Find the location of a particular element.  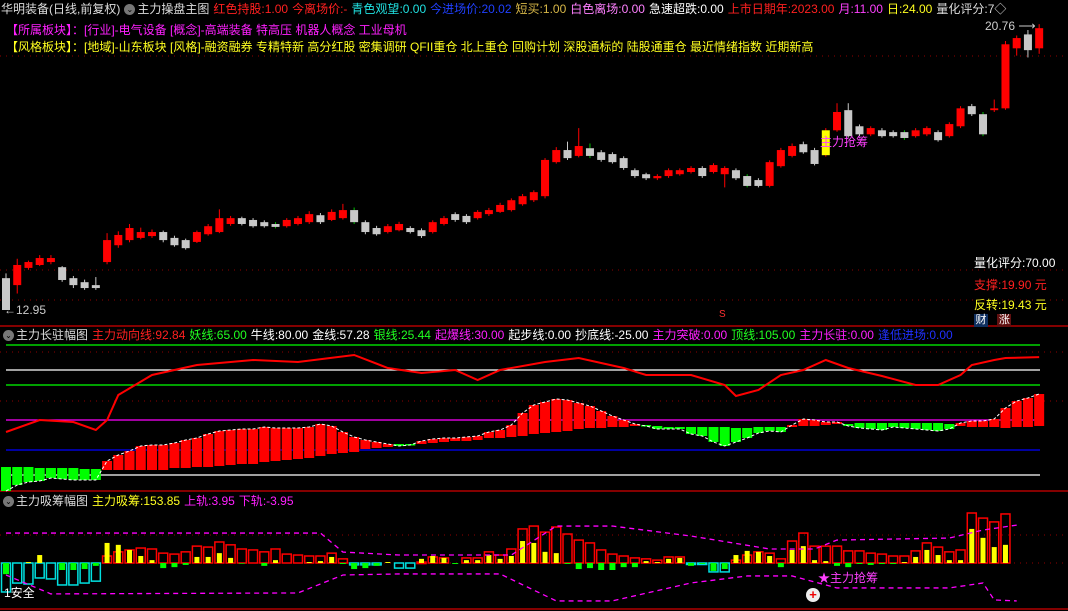

plus-circle-icon: + is located at coordinates (813, 595).